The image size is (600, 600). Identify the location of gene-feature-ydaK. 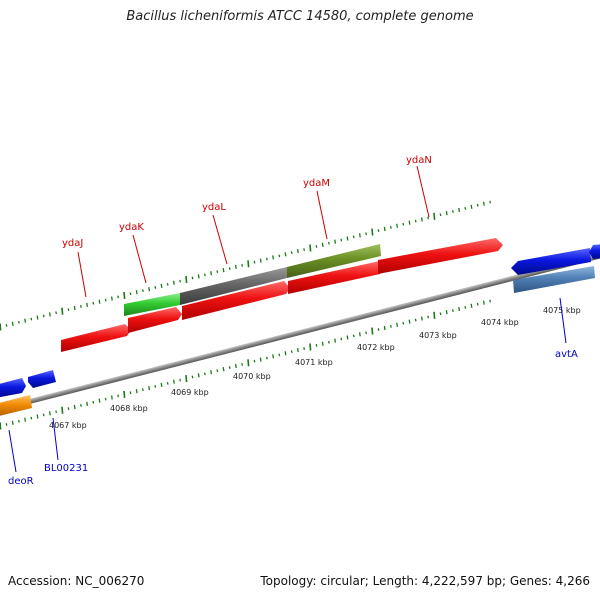
(152, 304).